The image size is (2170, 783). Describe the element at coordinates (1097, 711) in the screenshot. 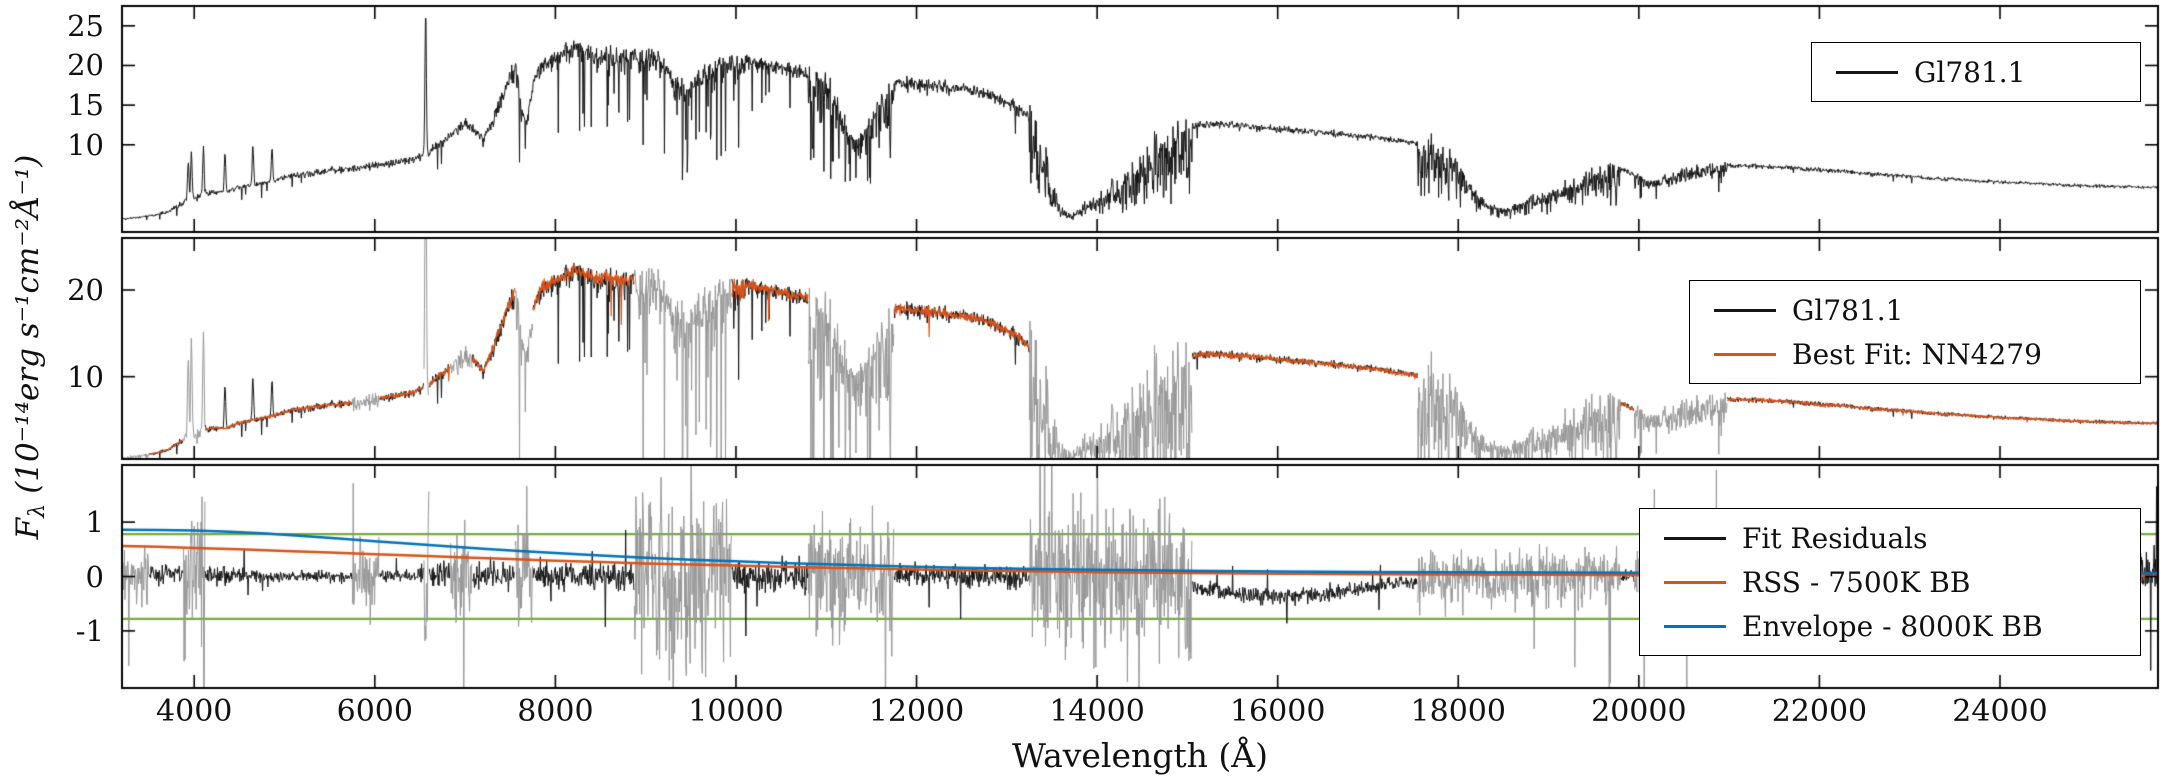

I see `x-tick-label: 14000` at that location.